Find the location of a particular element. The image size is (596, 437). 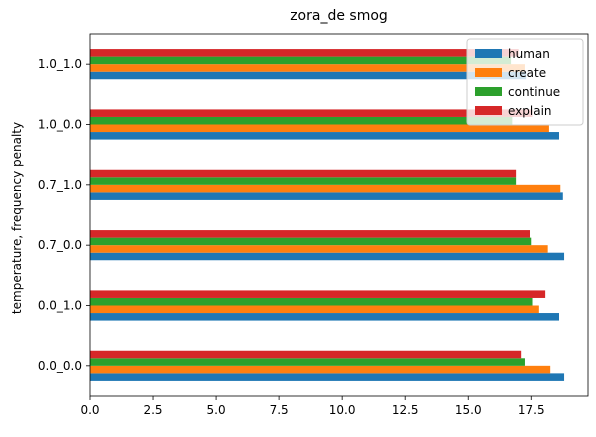

bar-create-0.7_0.0 is located at coordinates (319, 249).